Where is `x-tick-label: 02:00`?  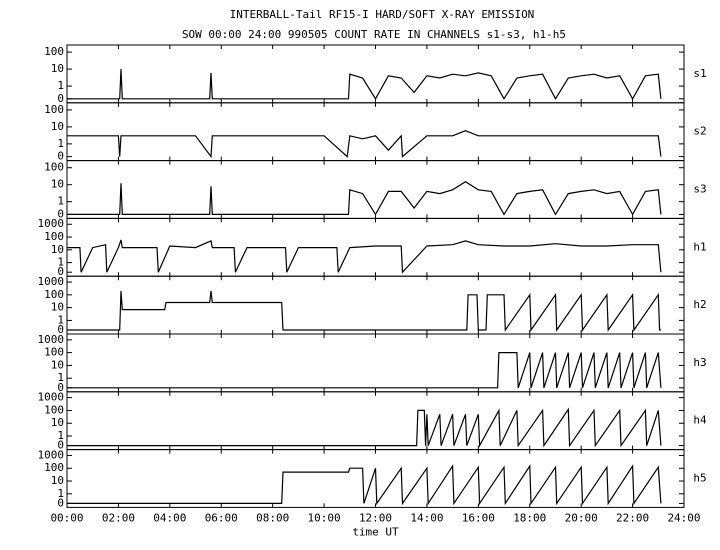 x-tick-label: 02:00 is located at coordinates (118, 517).